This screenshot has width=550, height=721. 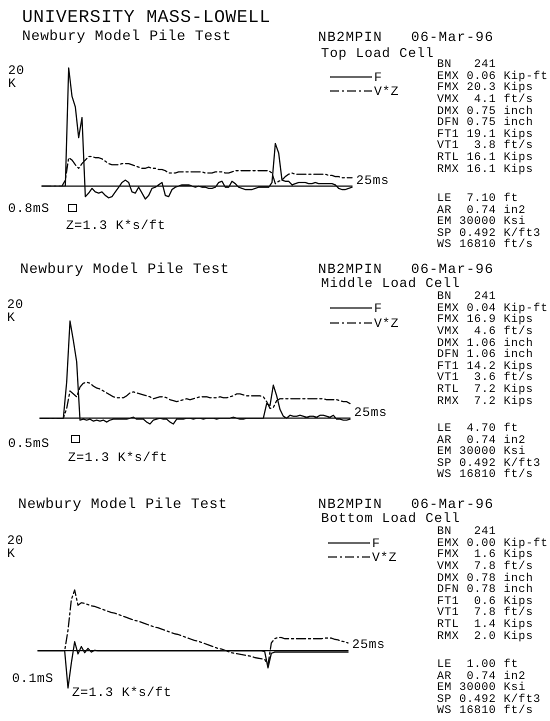 What do you see at coordinates (477, 429) in the screenshot?
I see `text: LE 4.70 ft` at bounding box center [477, 429].